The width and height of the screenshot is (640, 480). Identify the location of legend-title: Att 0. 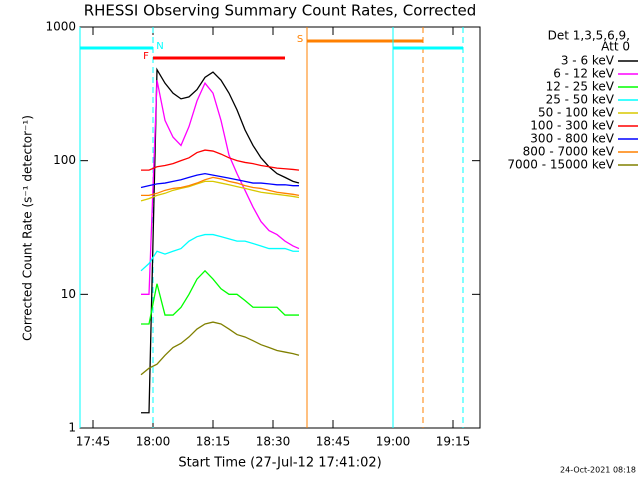
(615, 47).